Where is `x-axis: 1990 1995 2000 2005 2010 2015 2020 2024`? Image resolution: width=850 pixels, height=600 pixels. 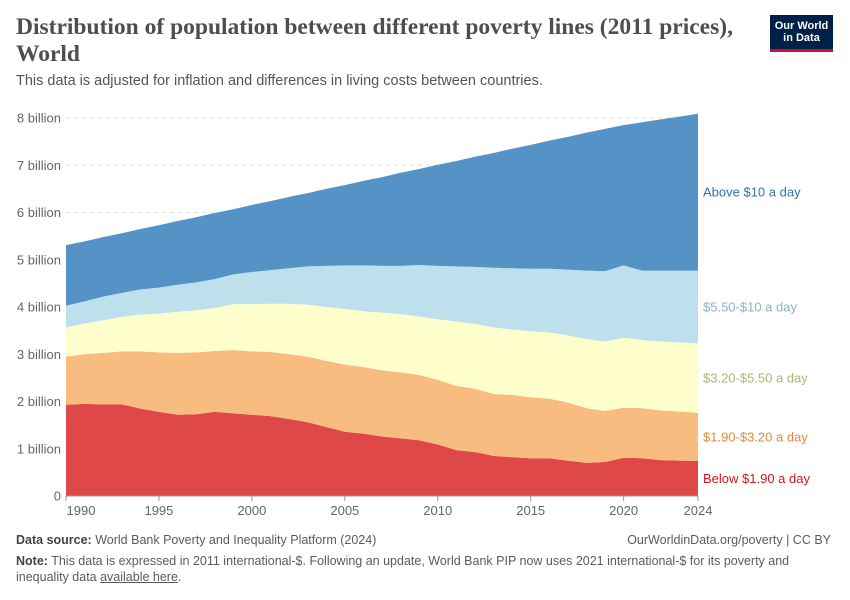 x-axis: 1990 1995 2000 2005 2010 2015 2020 2024 is located at coordinates (389, 506).